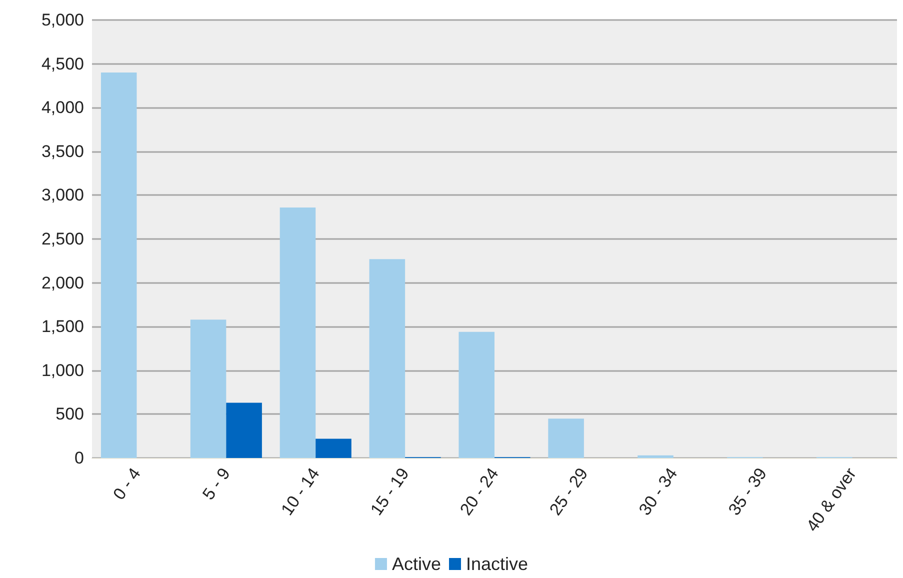 The width and height of the screenshot is (903, 578). I want to click on x-tick-label: 15 - 19, so click(389, 491).